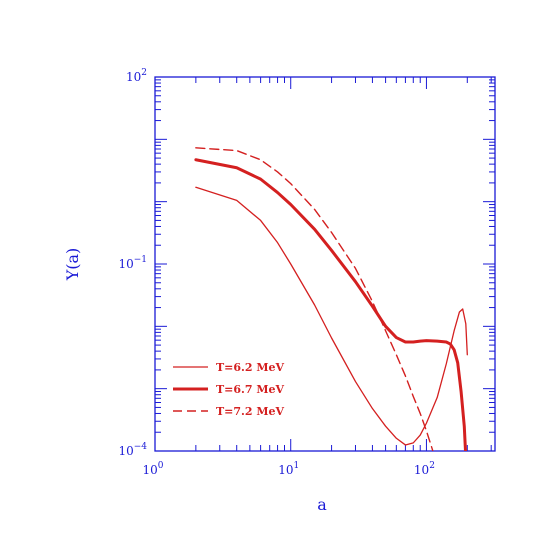  I want to click on y-tick-label: 10², so click(136, 76).